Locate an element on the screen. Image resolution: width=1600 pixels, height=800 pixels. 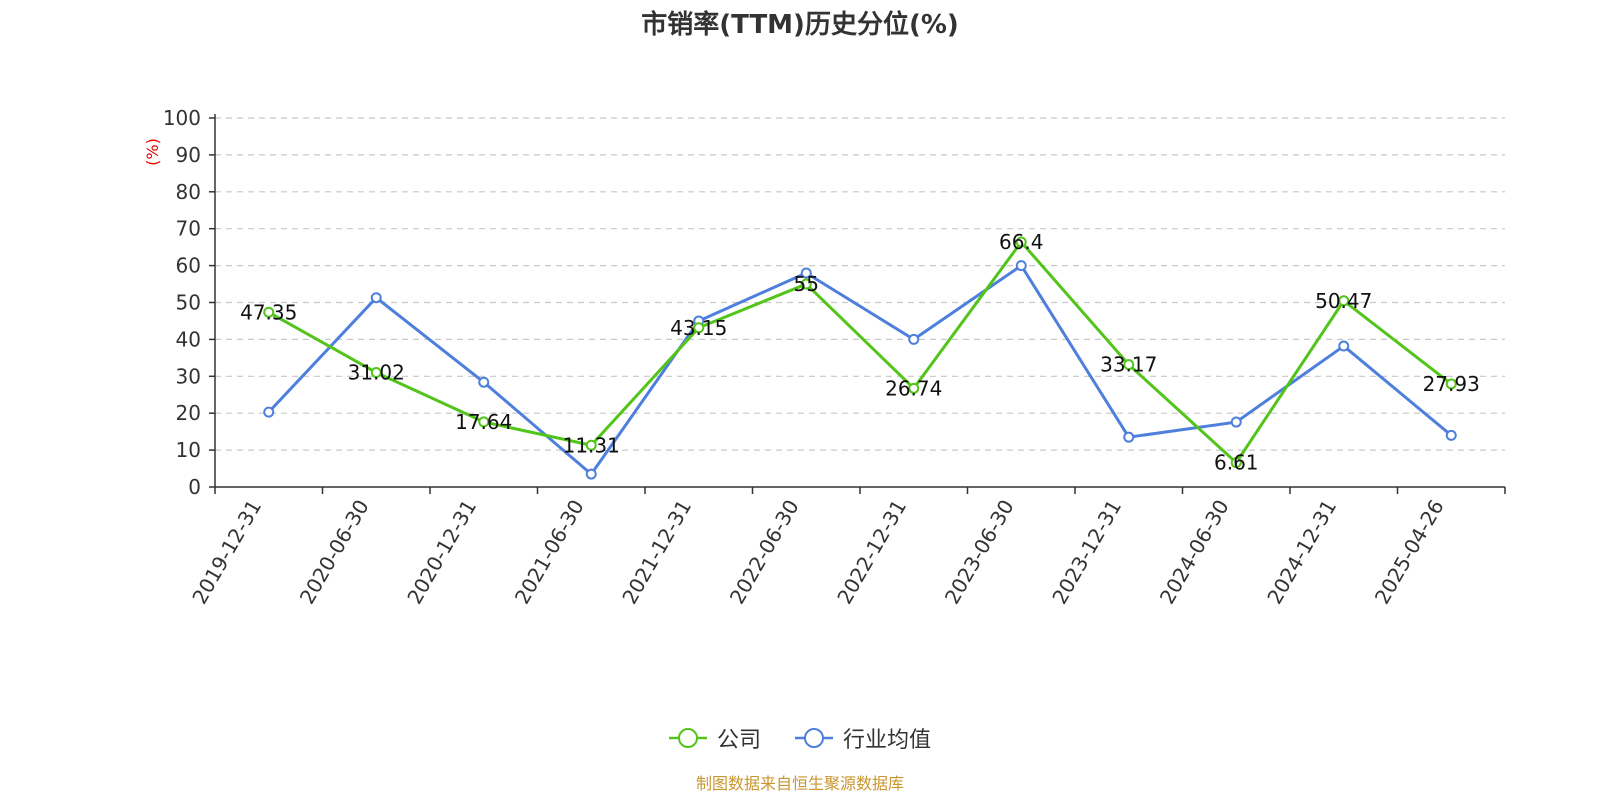
data-label-company-2020-12-31: 17.64 is located at coordinates (483, 422).